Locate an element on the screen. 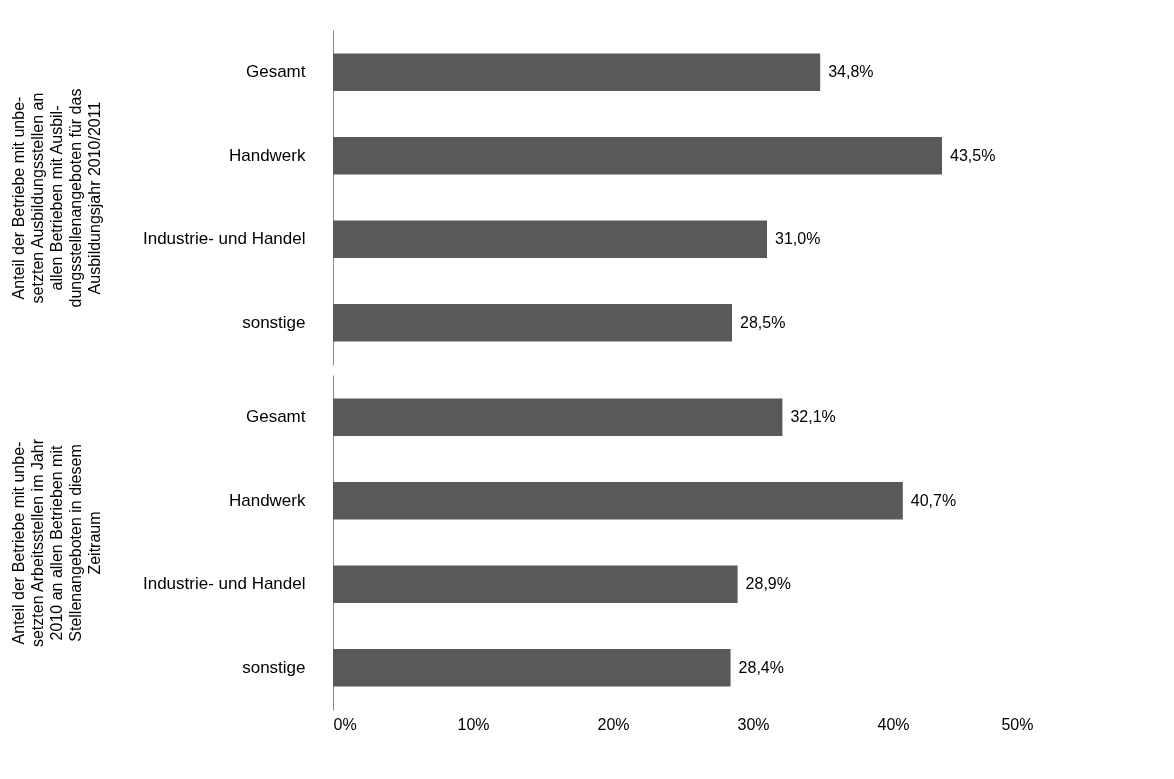 The height and width of the screenshot is (779, 1174). x-tick-label: 10% is located at coordinates (473, 724).